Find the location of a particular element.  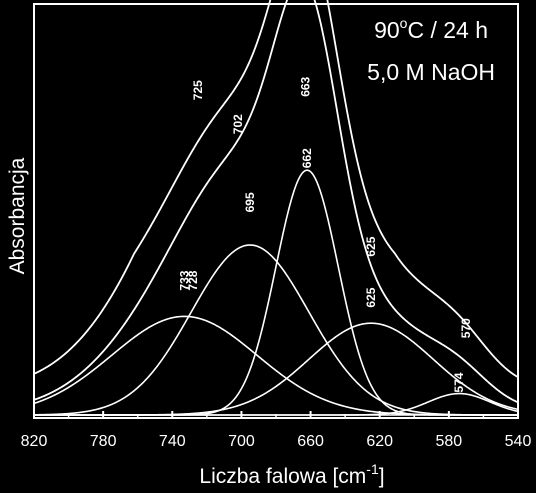

x-tick-label-660: 660 is located at coordinates (310, 441).